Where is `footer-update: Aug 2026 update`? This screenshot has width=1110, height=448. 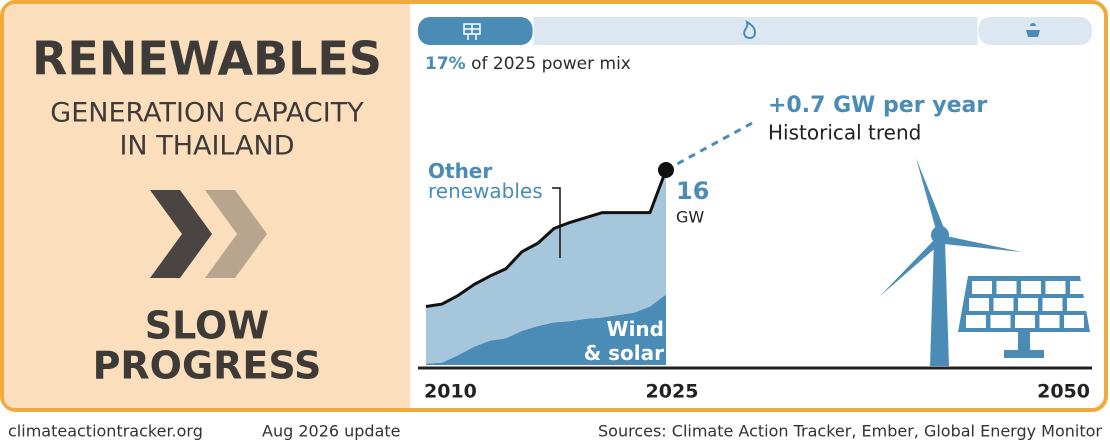
footer-update: Aug 2026 update is located at coordinates (331, 431).